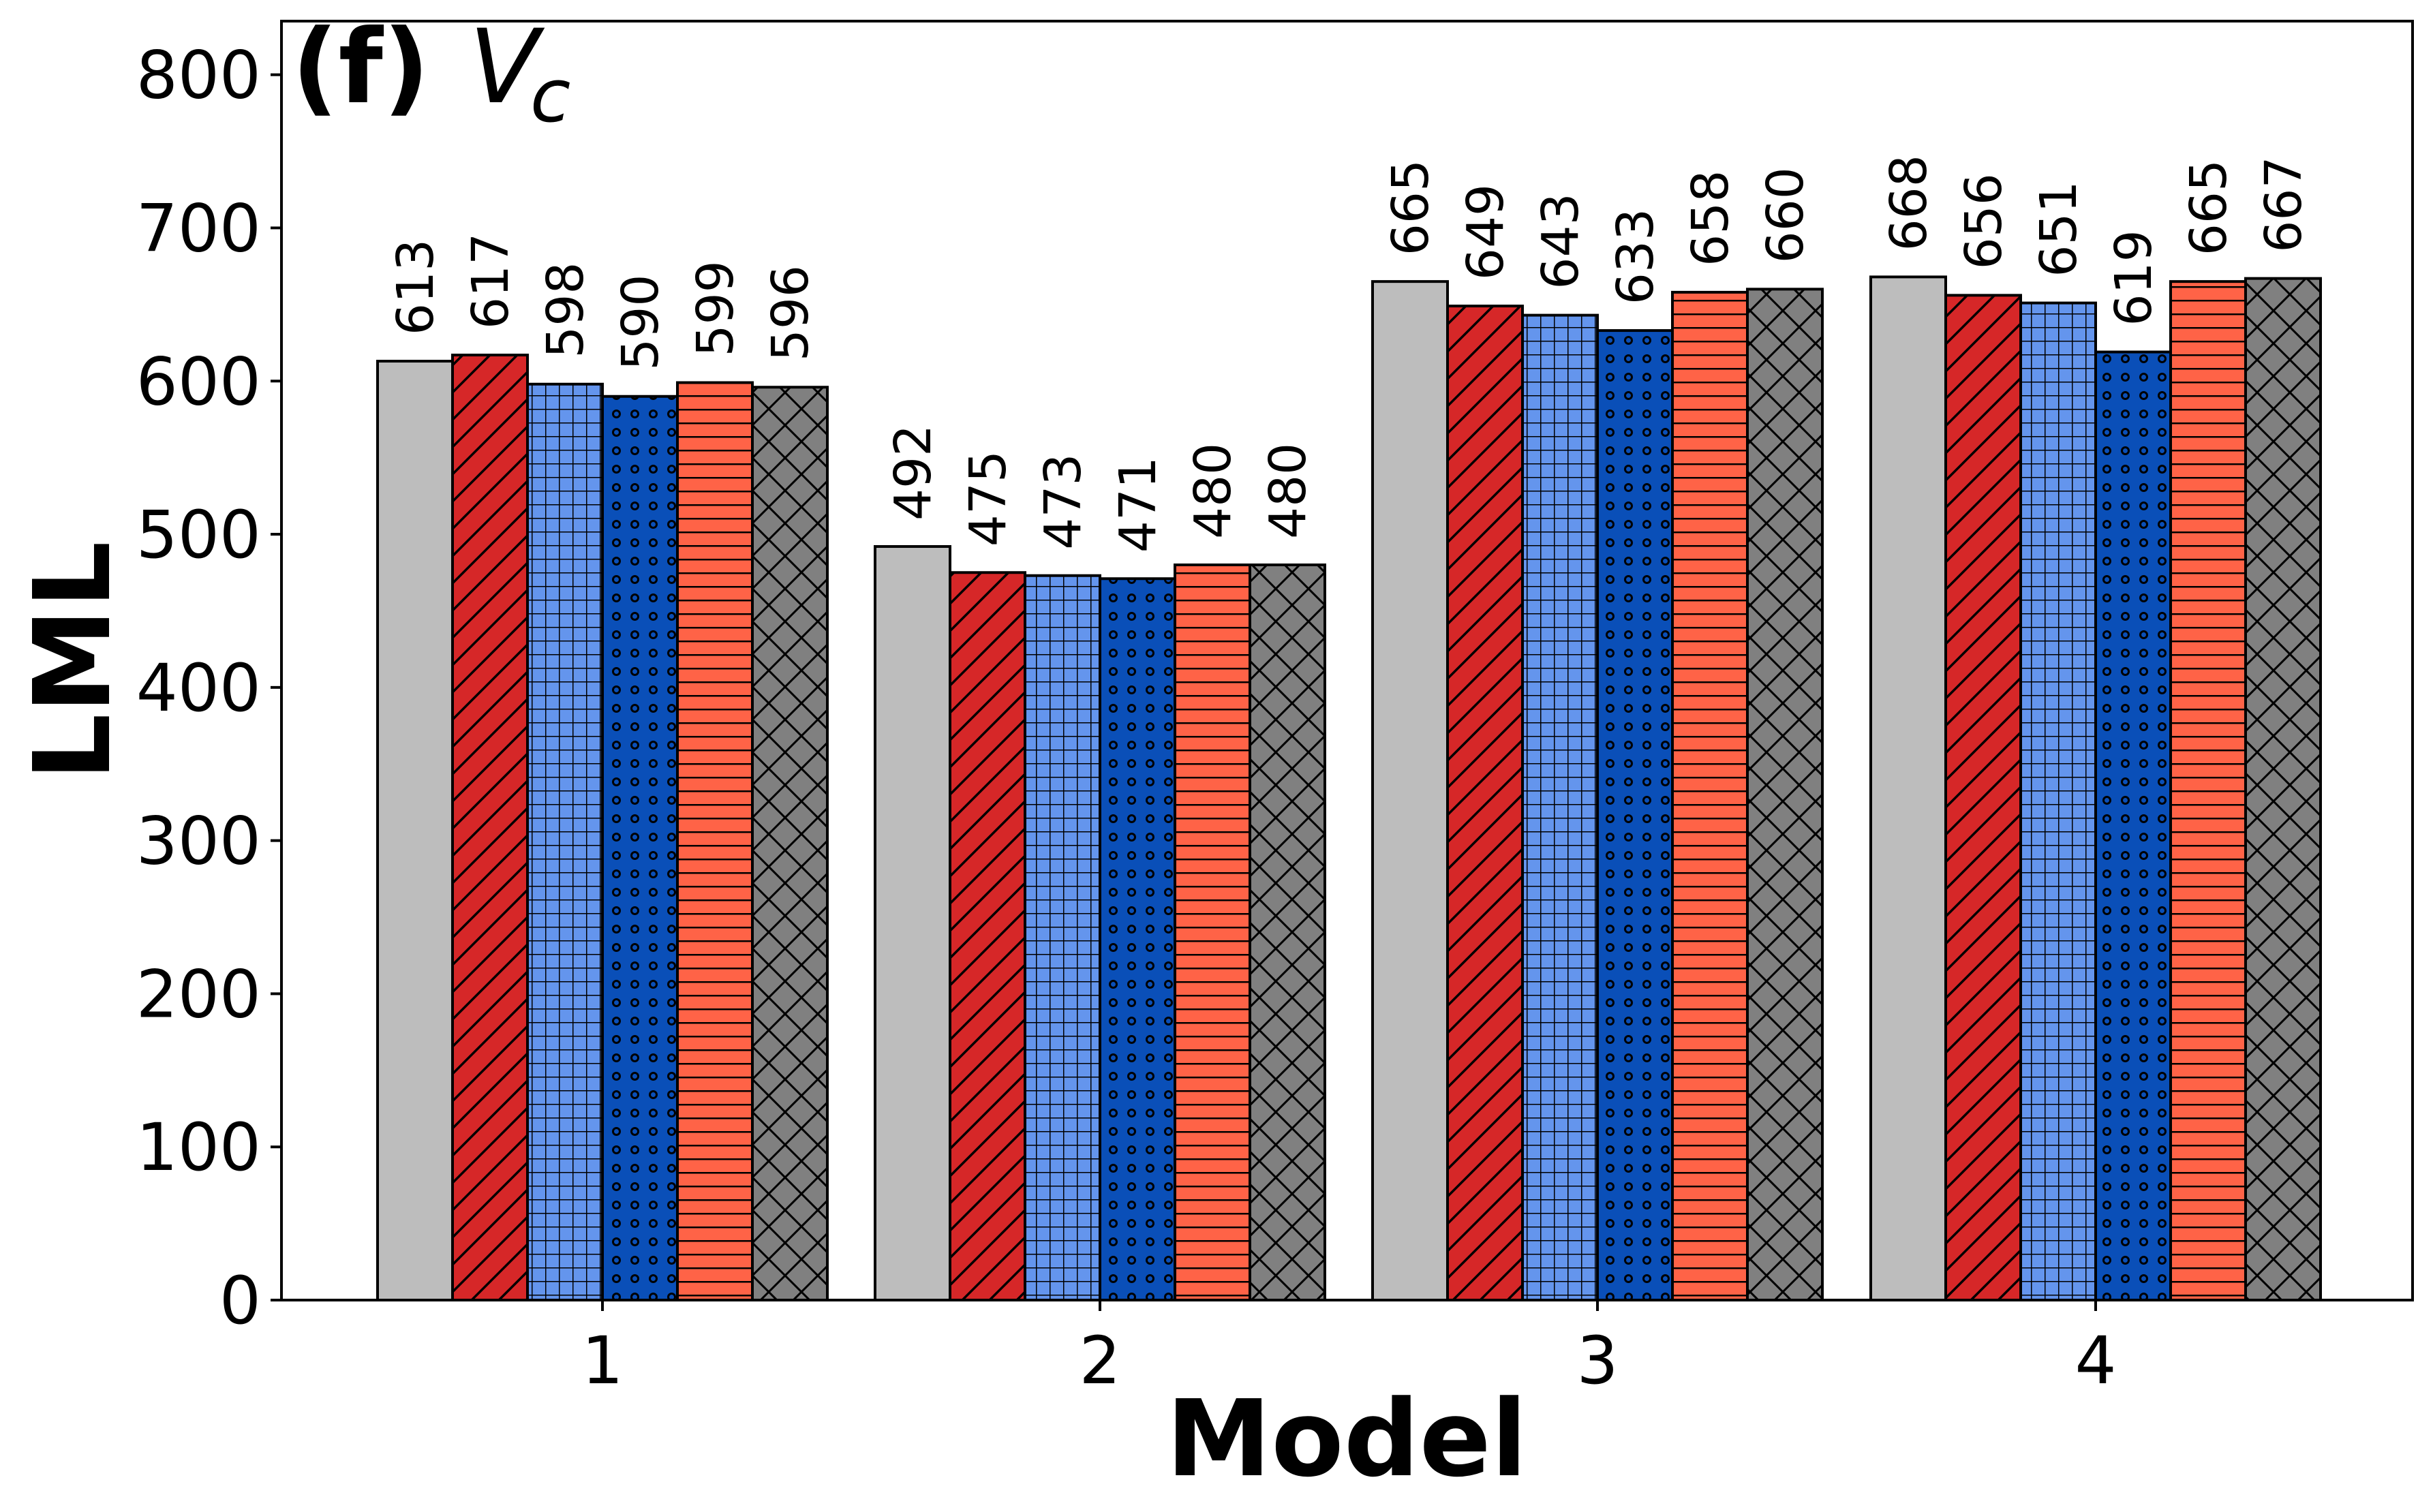  What do you see at coordinates (198, 841) in the screenshot?
I see `y-tick-label-300: 300` at bounding box center [198, 841].